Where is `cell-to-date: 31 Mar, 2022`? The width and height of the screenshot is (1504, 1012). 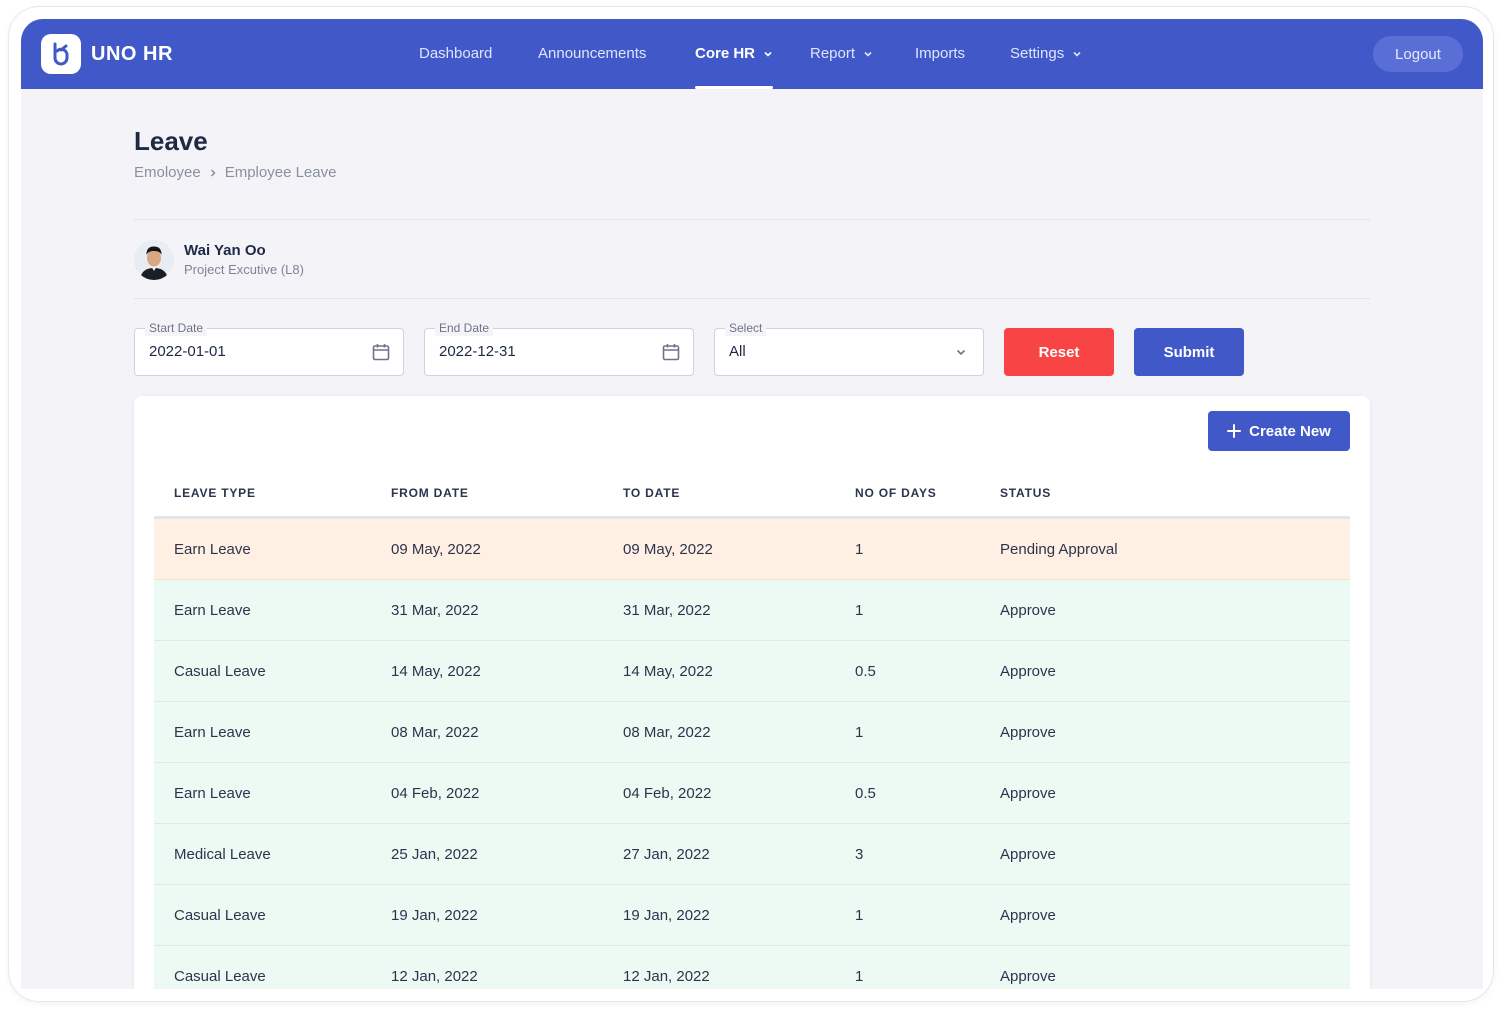 cell-to-date: 31 Mar, 2022 is located at coordinates (739, 610).